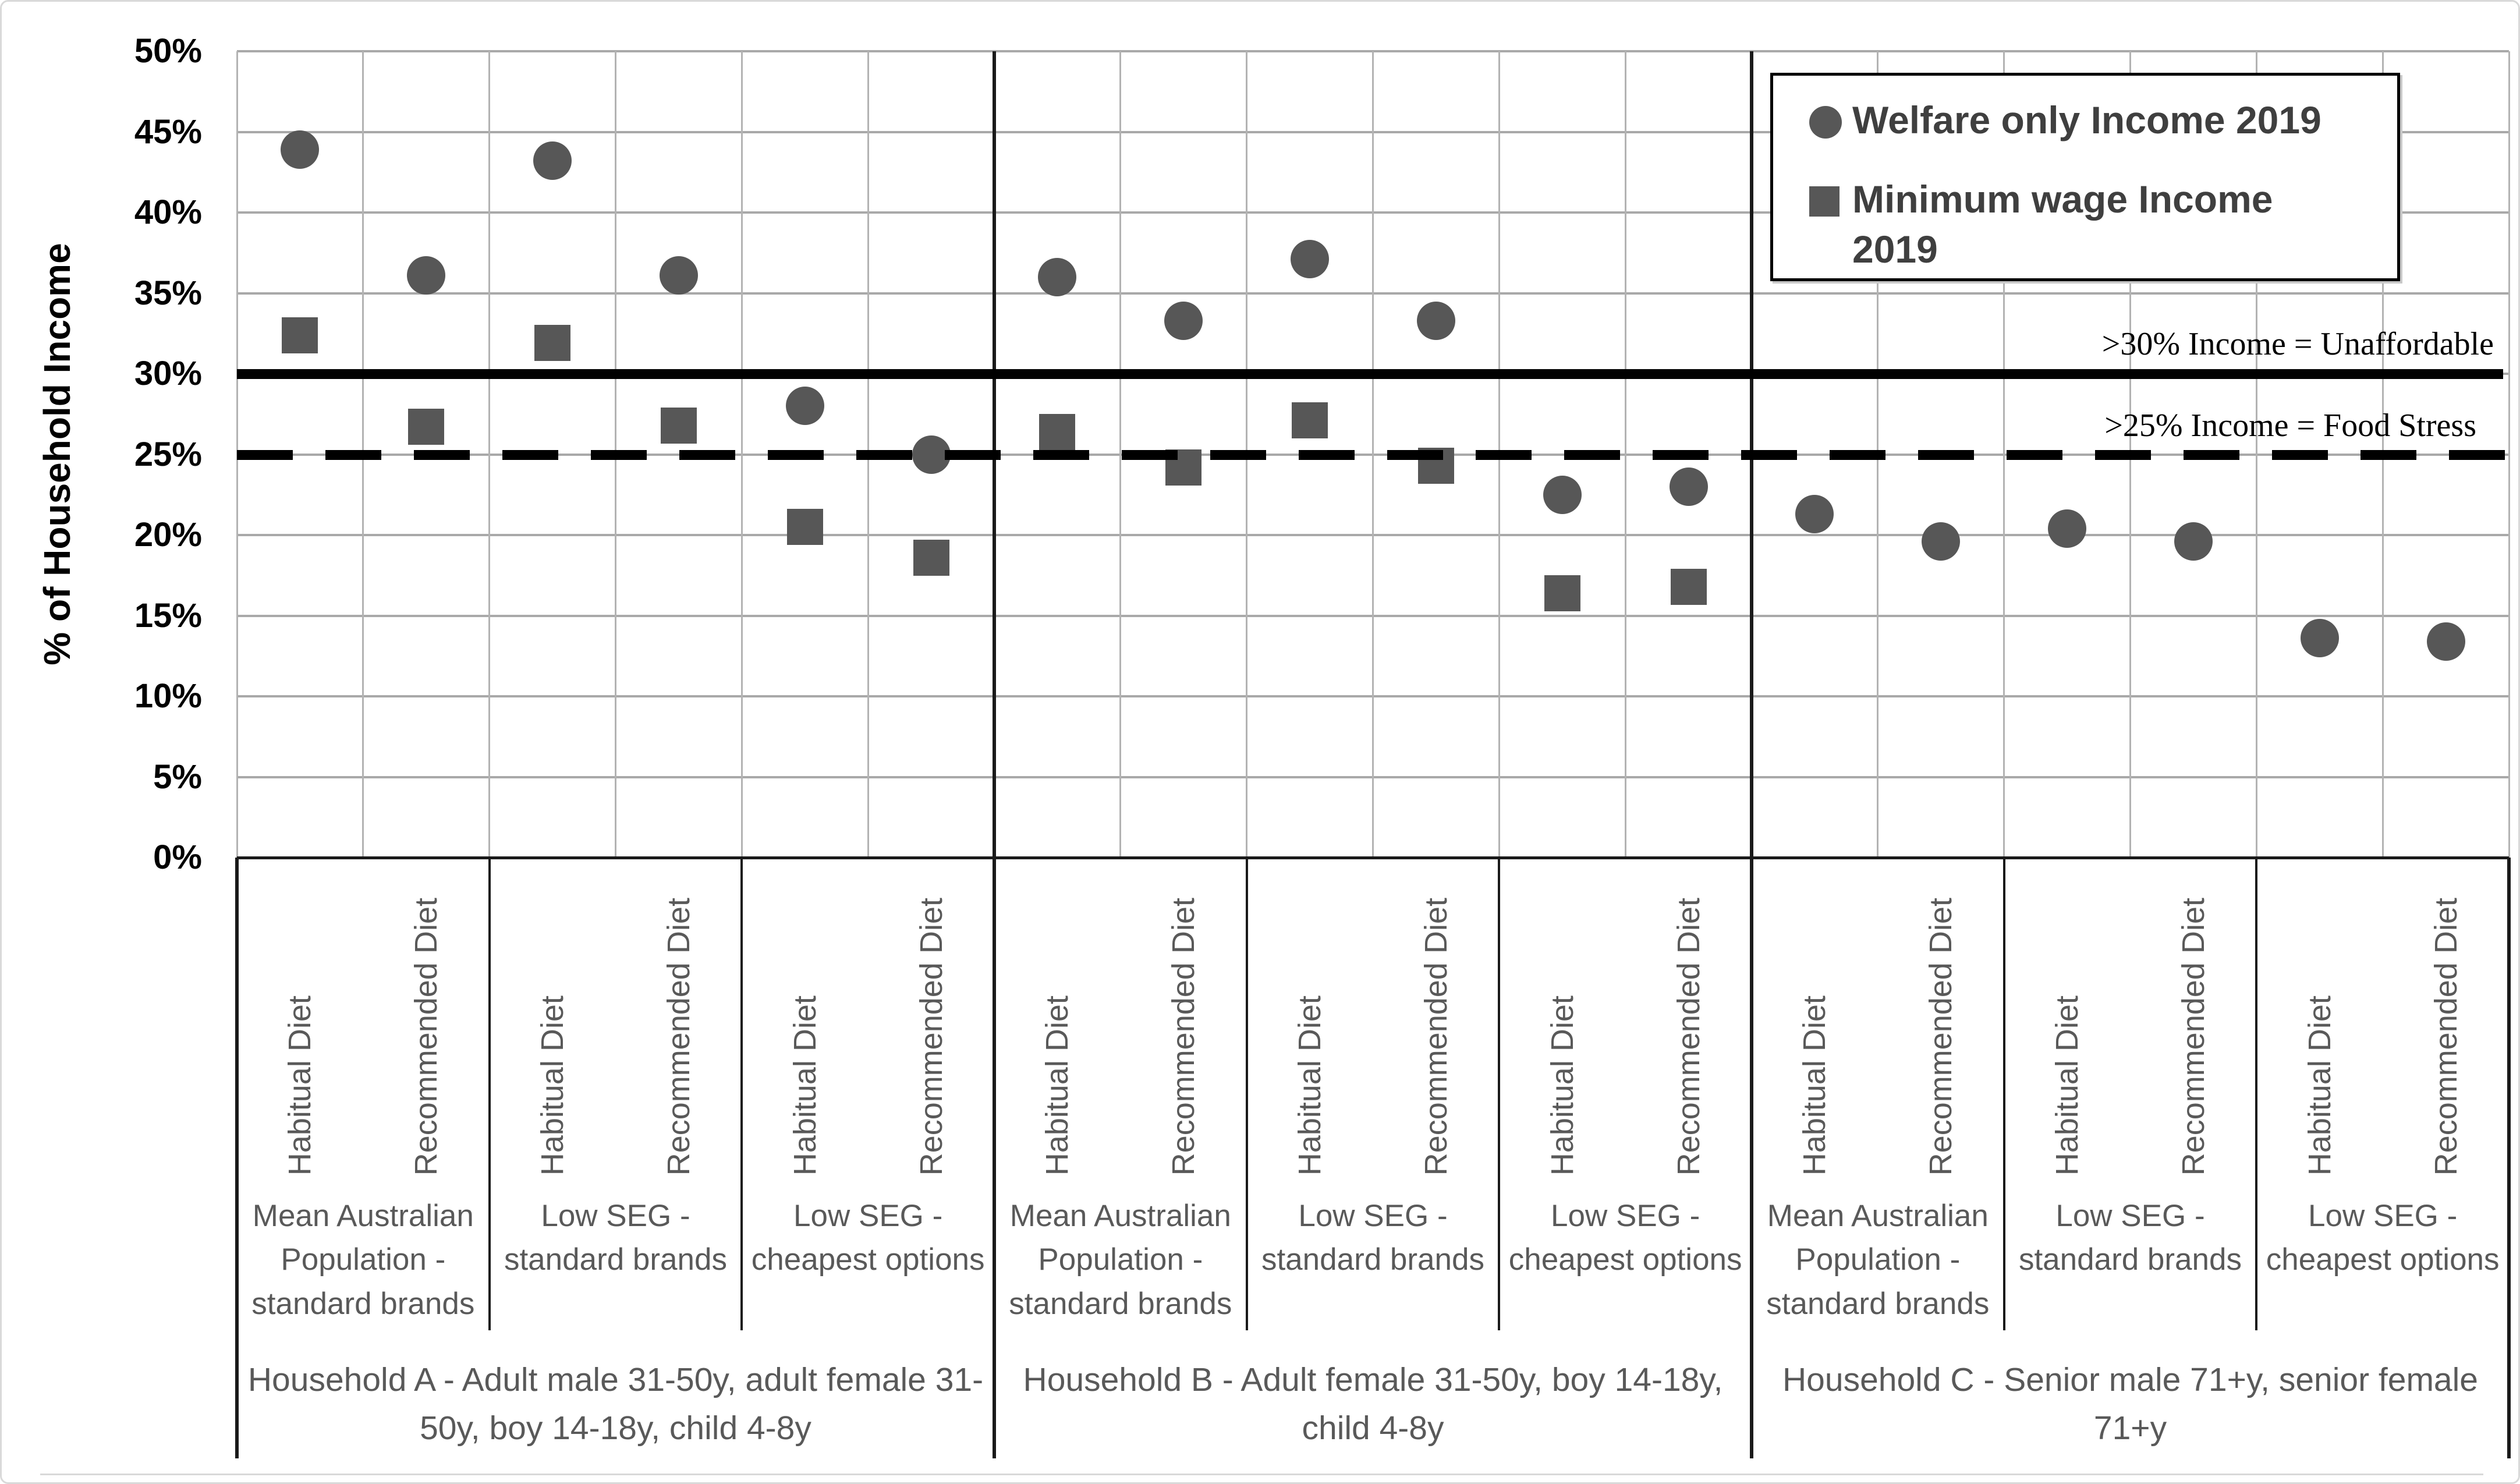 This screenshot has width=2520, height=1484. Describe the element at coordinates (168, 615) in the screenshot. I see `y-axis-tick-label: 15%` at that location.